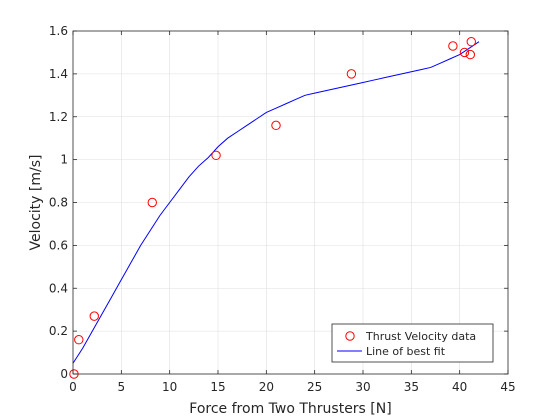 The image size is (560, 420). What do you see at coordinates (420, 336) in the screenshot?
I see `legend-label-scatter: Thrust Velocity data` at bounding box center [420, 336].